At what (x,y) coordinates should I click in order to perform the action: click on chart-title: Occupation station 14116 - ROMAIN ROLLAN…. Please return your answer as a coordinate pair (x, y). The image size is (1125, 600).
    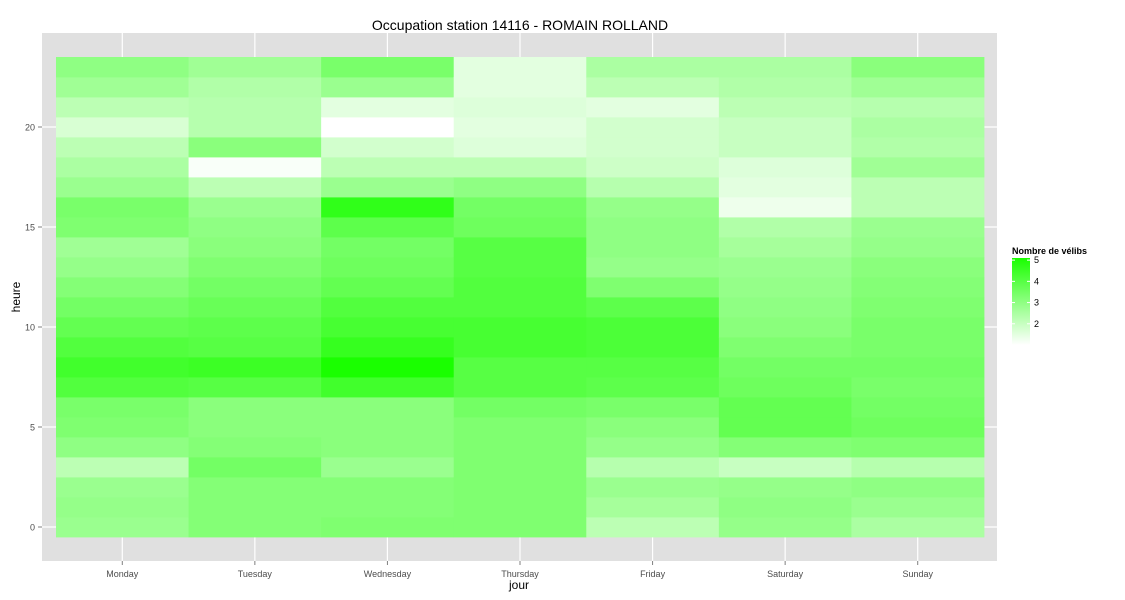
    Looking at the image, I should click on (520, 25).